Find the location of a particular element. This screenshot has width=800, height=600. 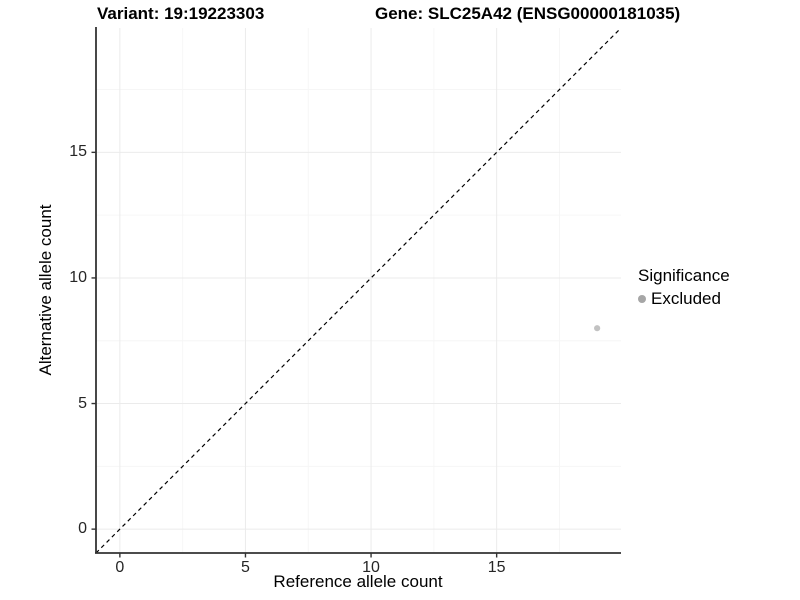

y-tick-label: 10 is located at coordinates (78, 277).